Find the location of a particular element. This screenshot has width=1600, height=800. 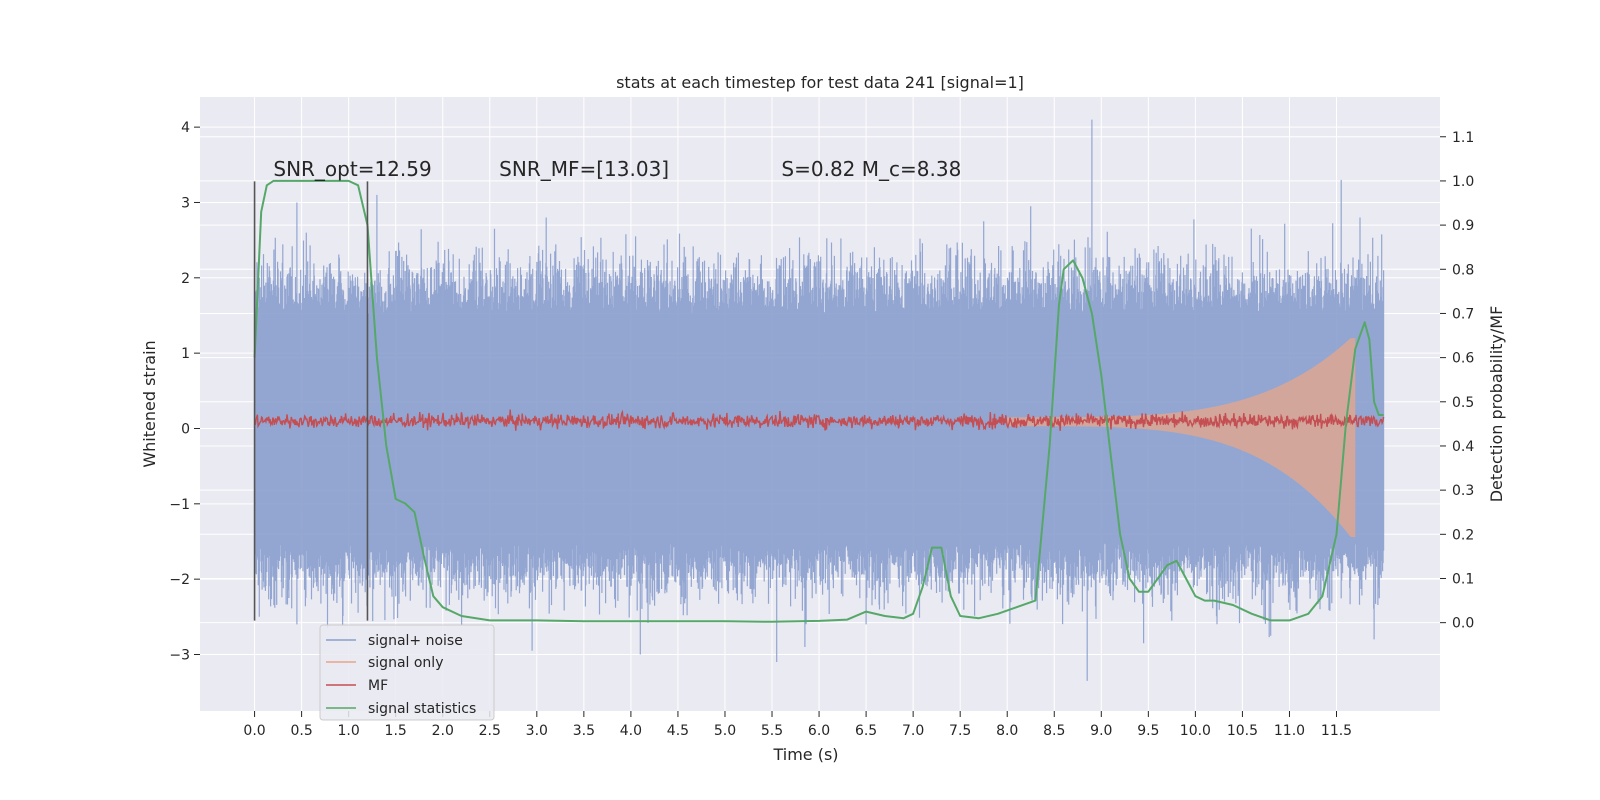

y-axis-title: Whitened strain is located at coordinates (149, 403).